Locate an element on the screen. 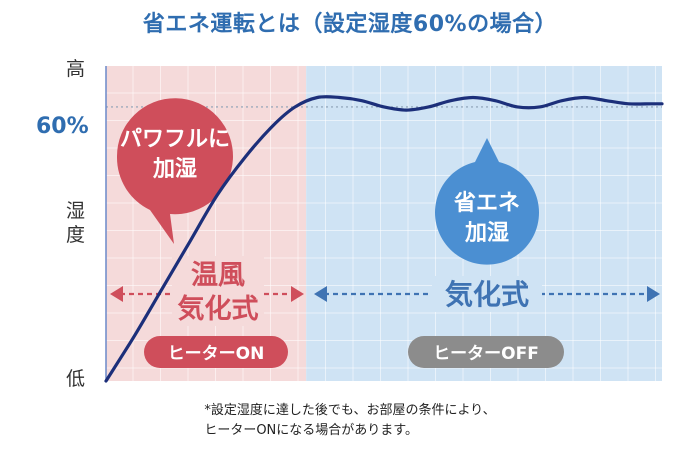 Image resolution: width=700 pixels, height=467 pixels. heater-off-badge-text: ヒーターOFF is located at coordinates (486, 354).